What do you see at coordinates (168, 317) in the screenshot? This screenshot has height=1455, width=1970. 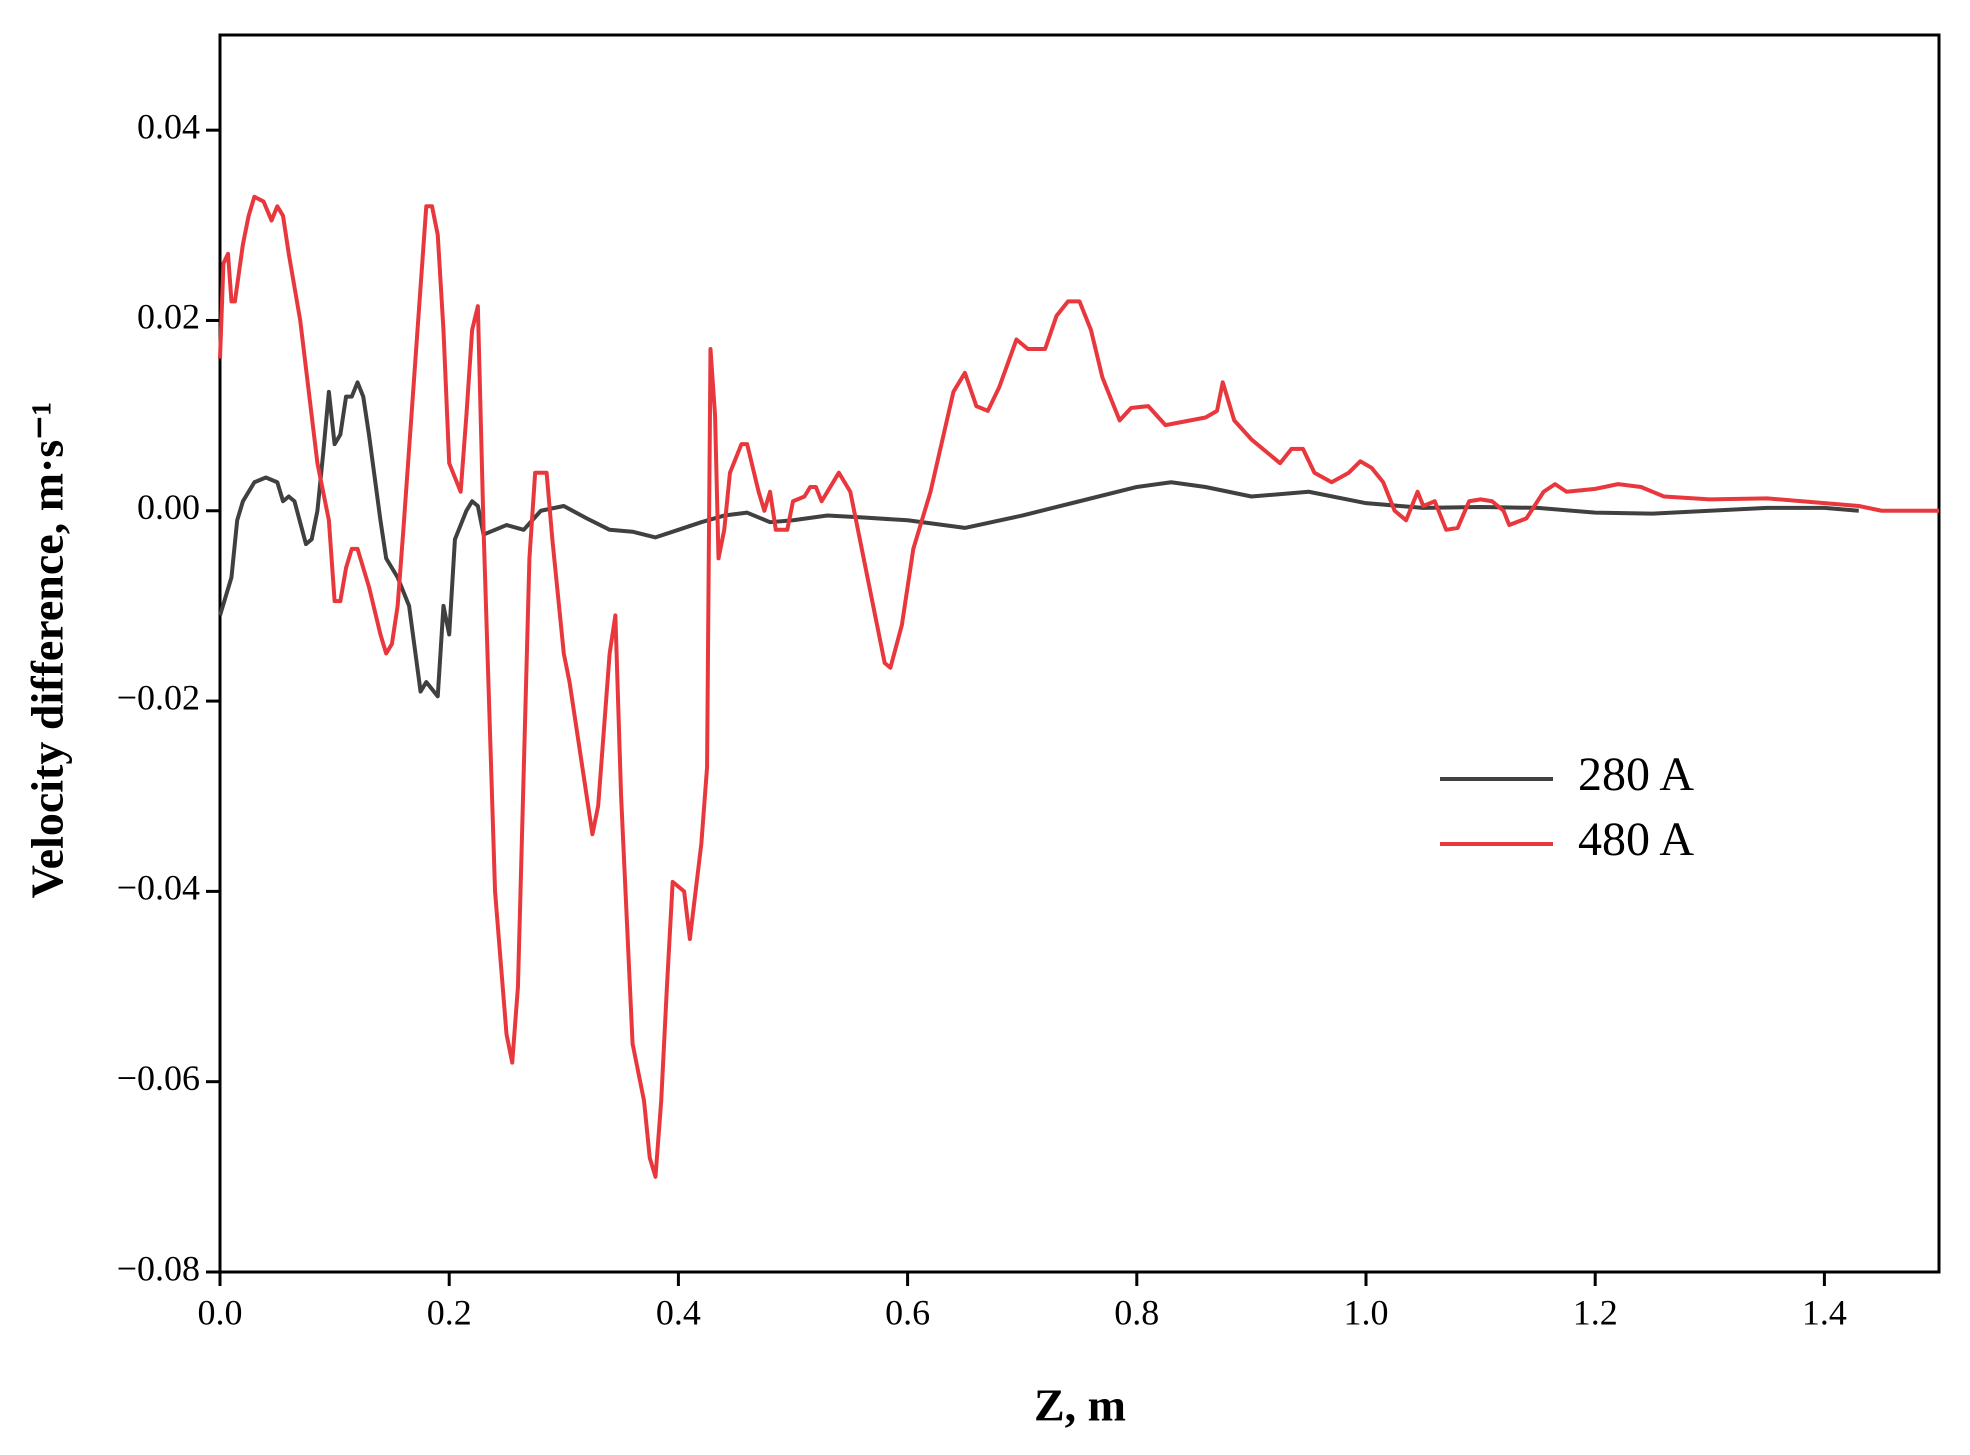 I see `y-tick-label: 0.02` at bounding box center [168, 317].